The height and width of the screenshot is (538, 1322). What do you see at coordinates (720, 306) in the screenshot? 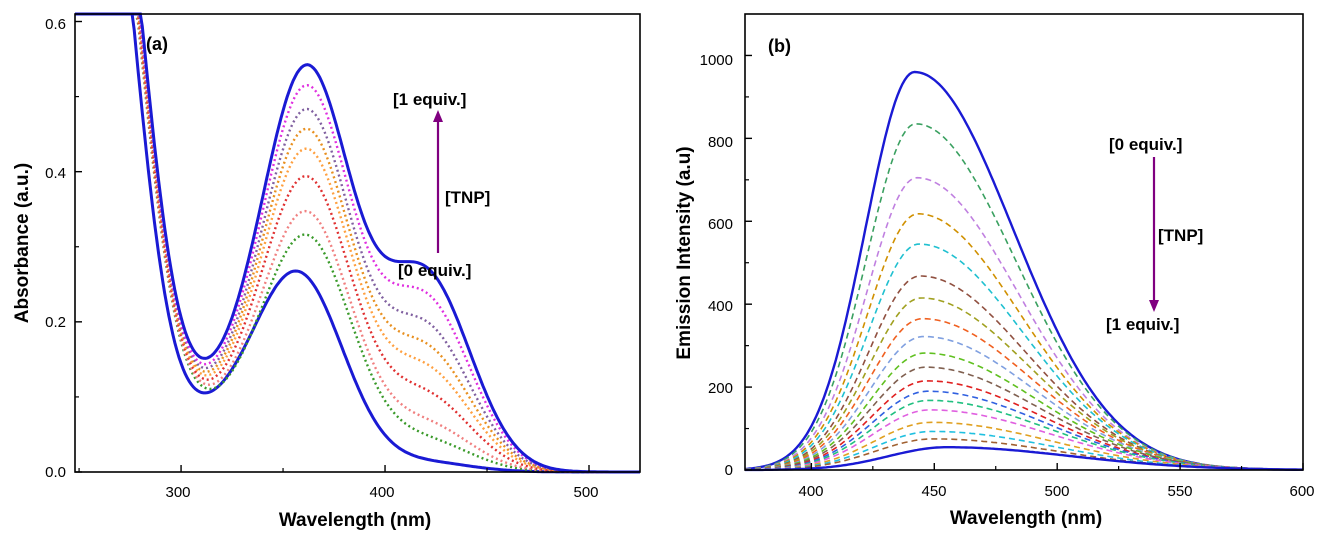
I see `panel-b-ytick-label: 400` at bounding box center [720, 306].